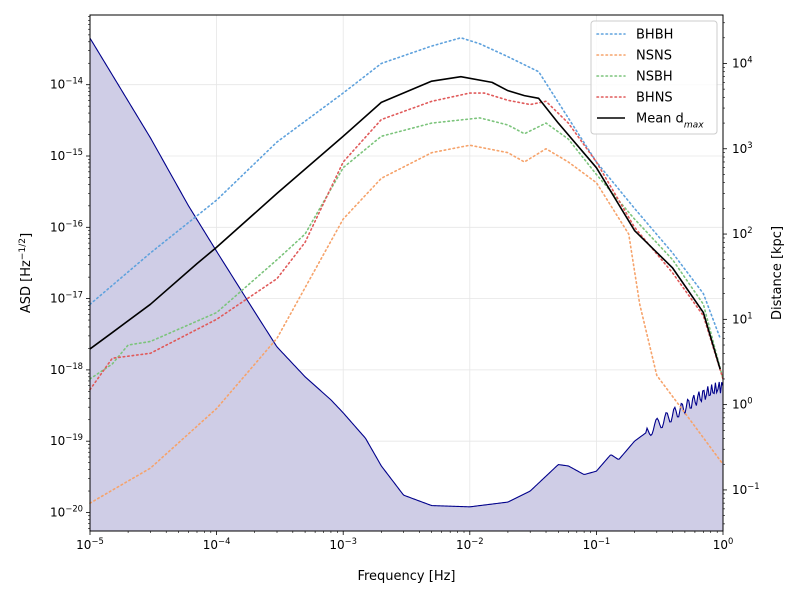 This screenshot has width=800, height=600. Describe the element at coordinates (597, 544) in the screenshot. I see `x-tick-label: 10⁻¹` at that location.